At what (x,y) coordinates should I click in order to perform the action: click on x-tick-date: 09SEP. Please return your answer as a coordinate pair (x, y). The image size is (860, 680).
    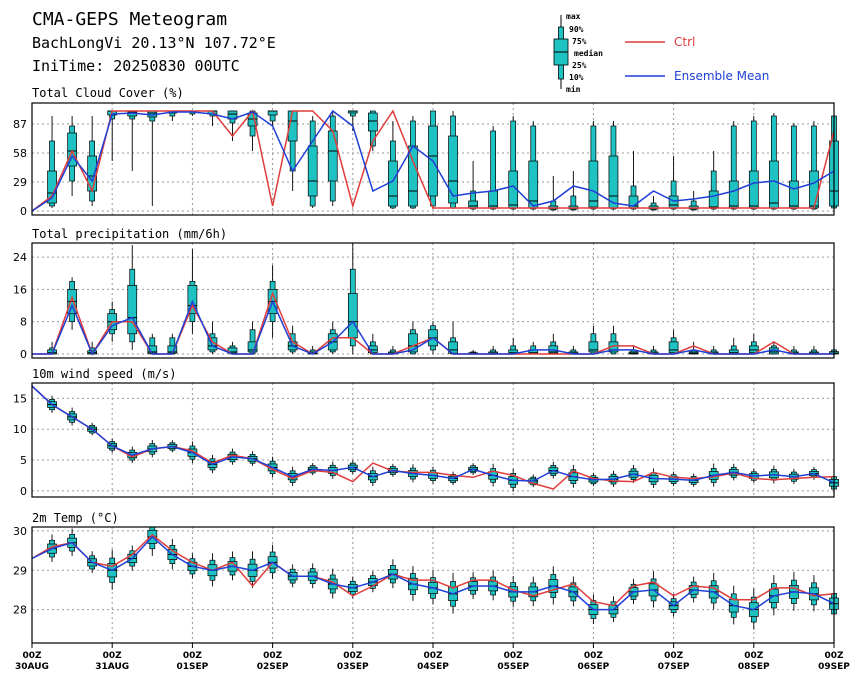
    Looking at the image, I should click on (834, 667).